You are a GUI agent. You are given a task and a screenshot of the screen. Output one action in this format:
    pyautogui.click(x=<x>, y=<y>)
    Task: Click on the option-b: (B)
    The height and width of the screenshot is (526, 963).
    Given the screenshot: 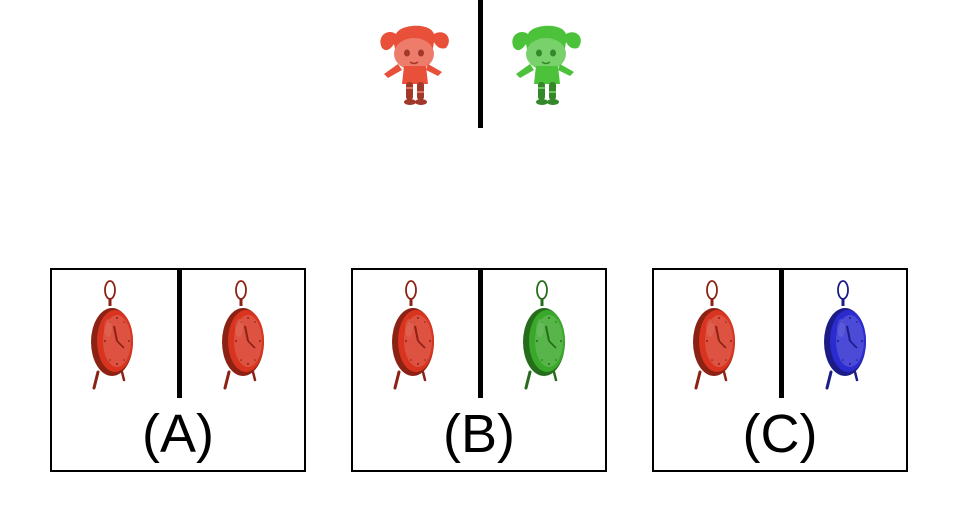 What is the action you would take?
    pyautogui.click(x=479, y=370)
    